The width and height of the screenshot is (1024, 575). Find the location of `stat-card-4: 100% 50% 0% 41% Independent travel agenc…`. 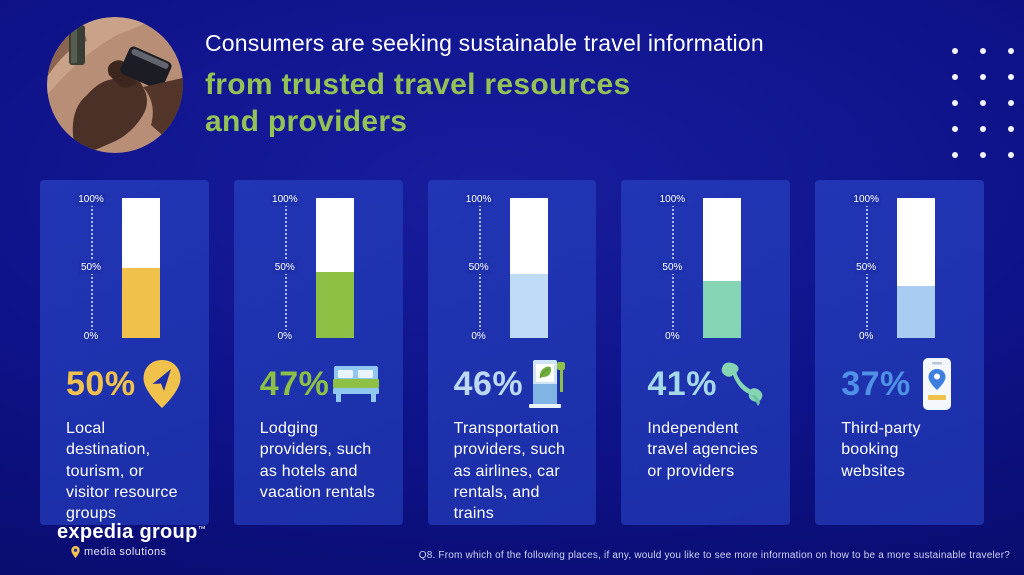

stat-card-4: 100% 50% 0% 41% Independent travel agenc… is located at coordinates (706, 352).